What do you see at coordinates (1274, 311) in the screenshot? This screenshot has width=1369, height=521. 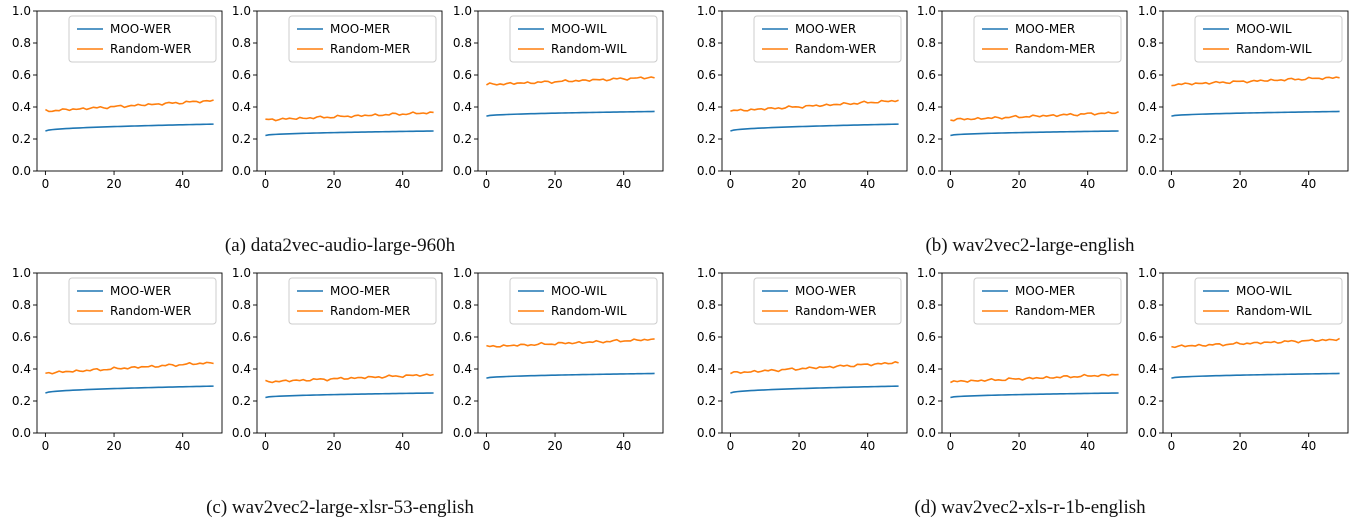 I see `legend-label: Random-WIL` at bounding box center [1274, 311].